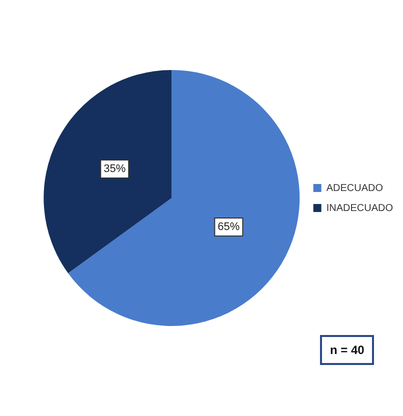  I want to click on data-label: 35%, so click(115, 168).